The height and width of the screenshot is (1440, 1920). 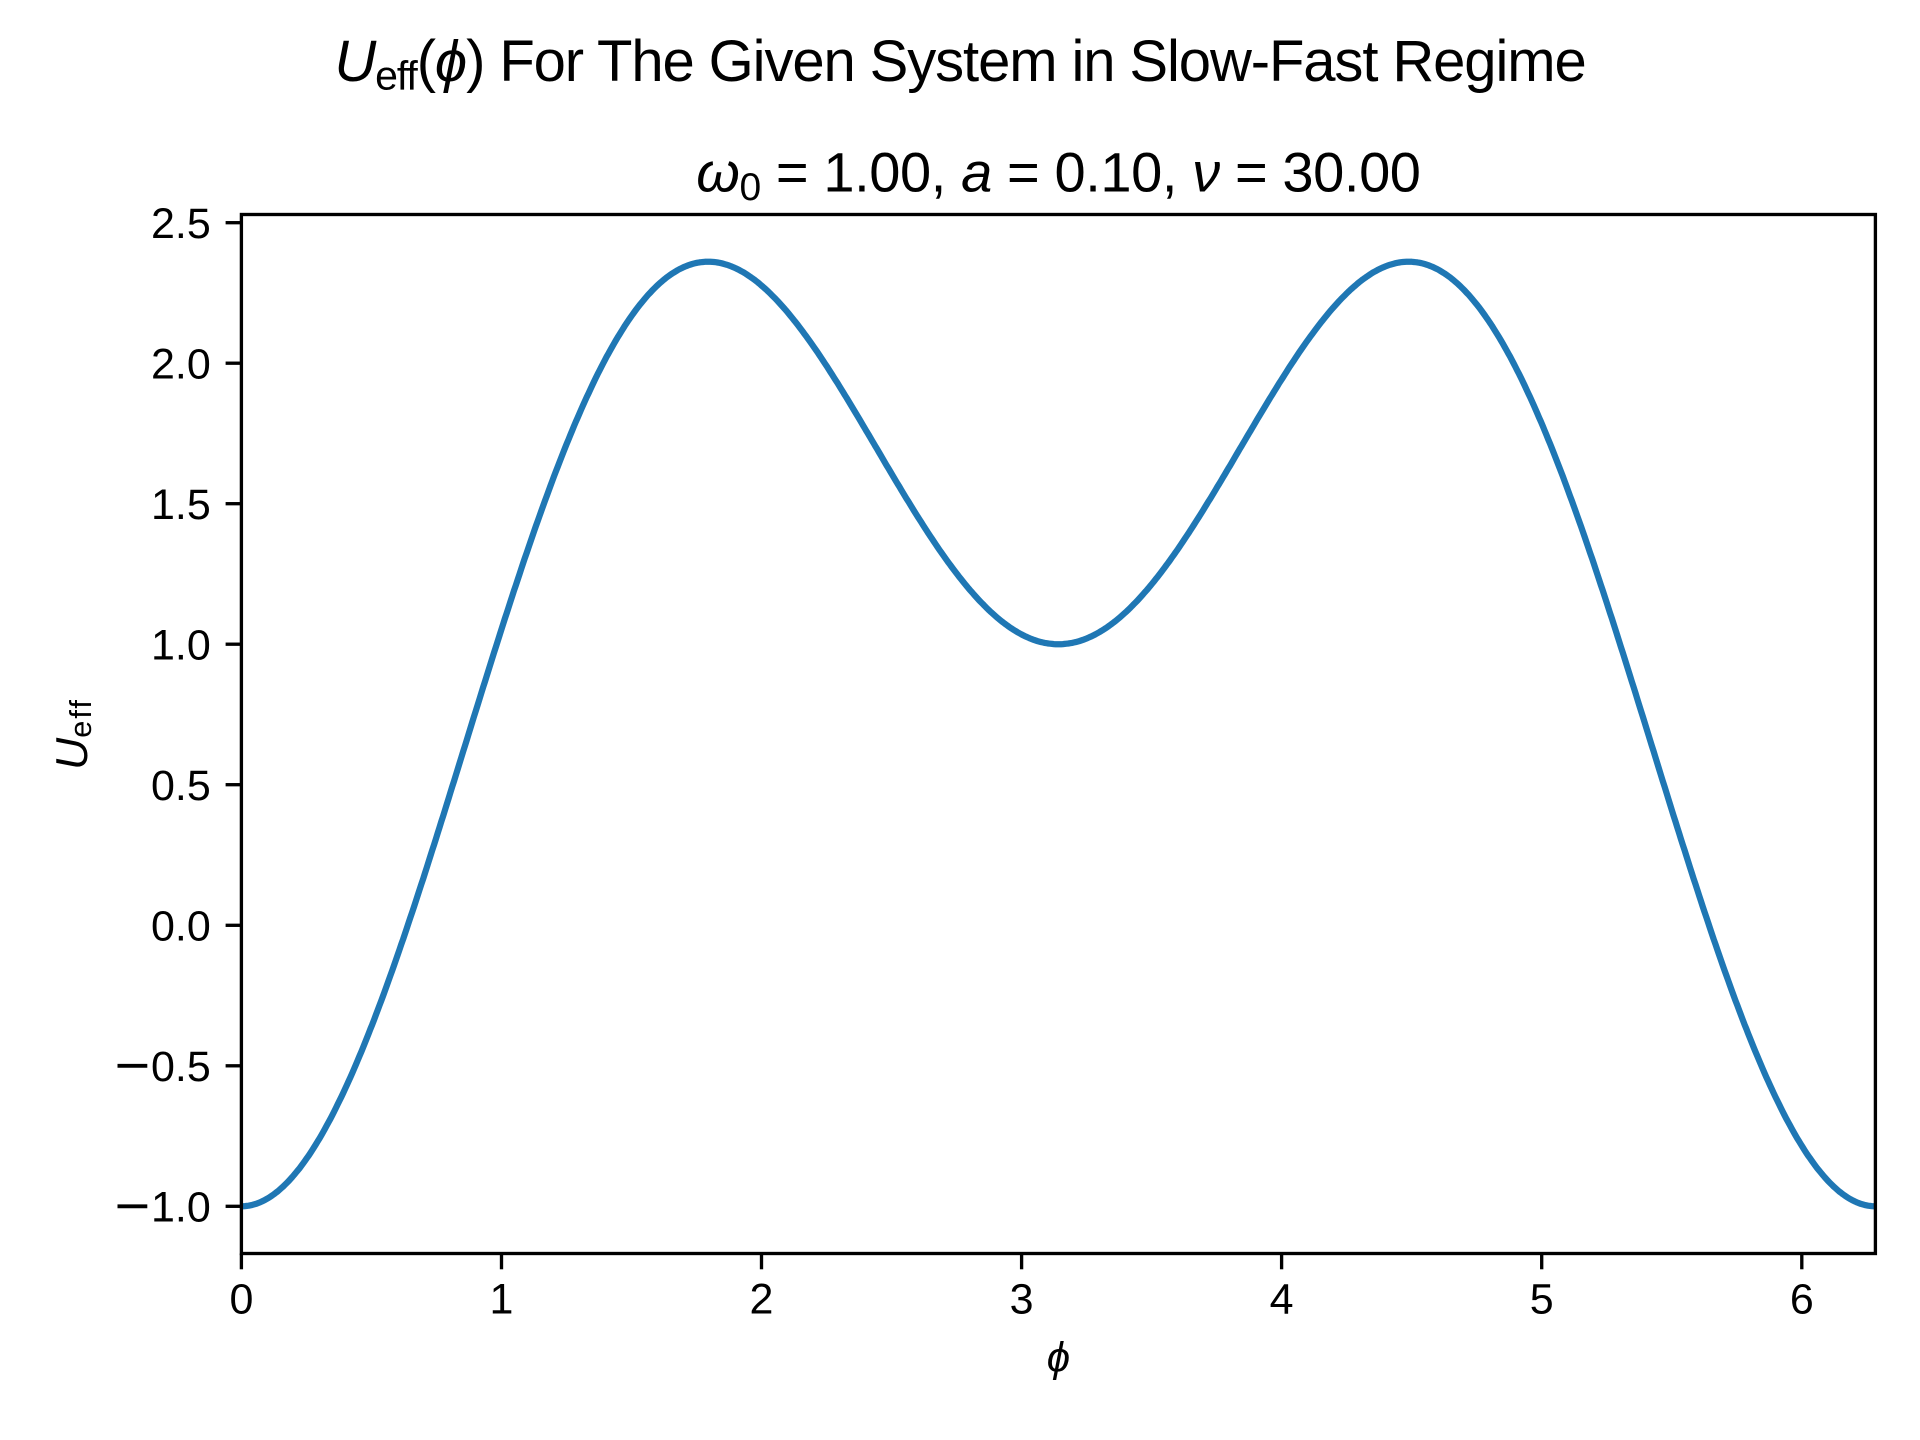 What do you see at coordinates (1022, 1300) in the screenshot?
I see `svg-text: 3` at bounding box center [1022, 1300].